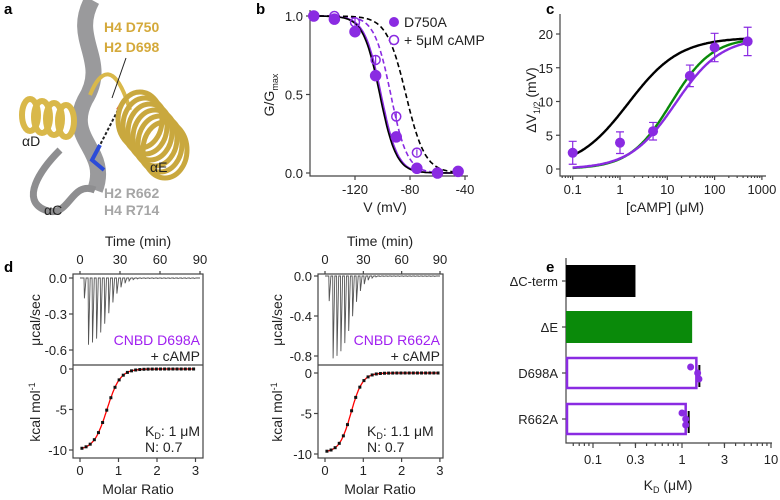 The height and width of the screenshot is (500, 780). What do you see at coordinates (131, 27) in the screenshot?
I see `label-h4-d750: H4 D750` at bounding box center [131, 27].